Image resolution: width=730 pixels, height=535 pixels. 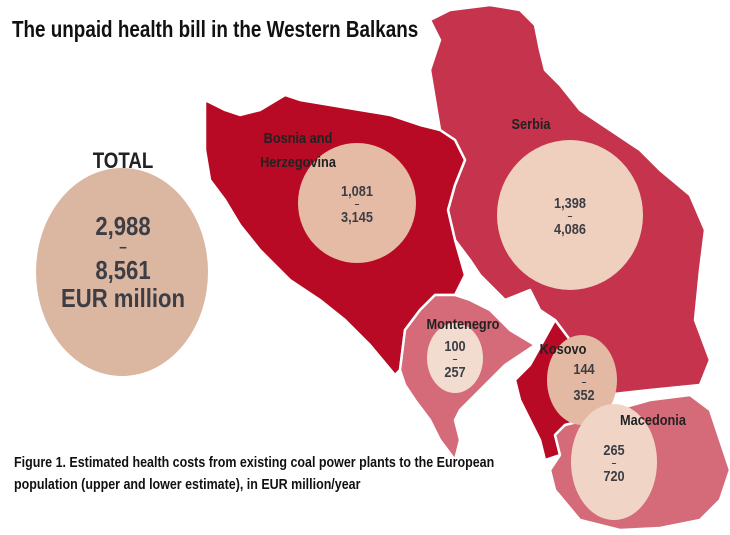 I want to click on total-upper: 8,561, so click(x=123, y=270).